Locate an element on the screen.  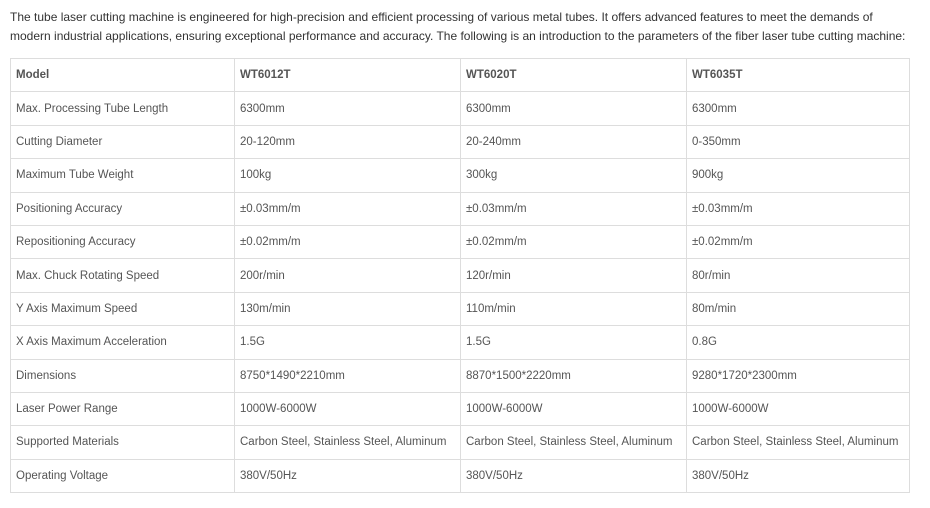
table-row: Cutting Diameter 20-120mm 20-240mm 0-350mm is located at coordinates (460, 142).